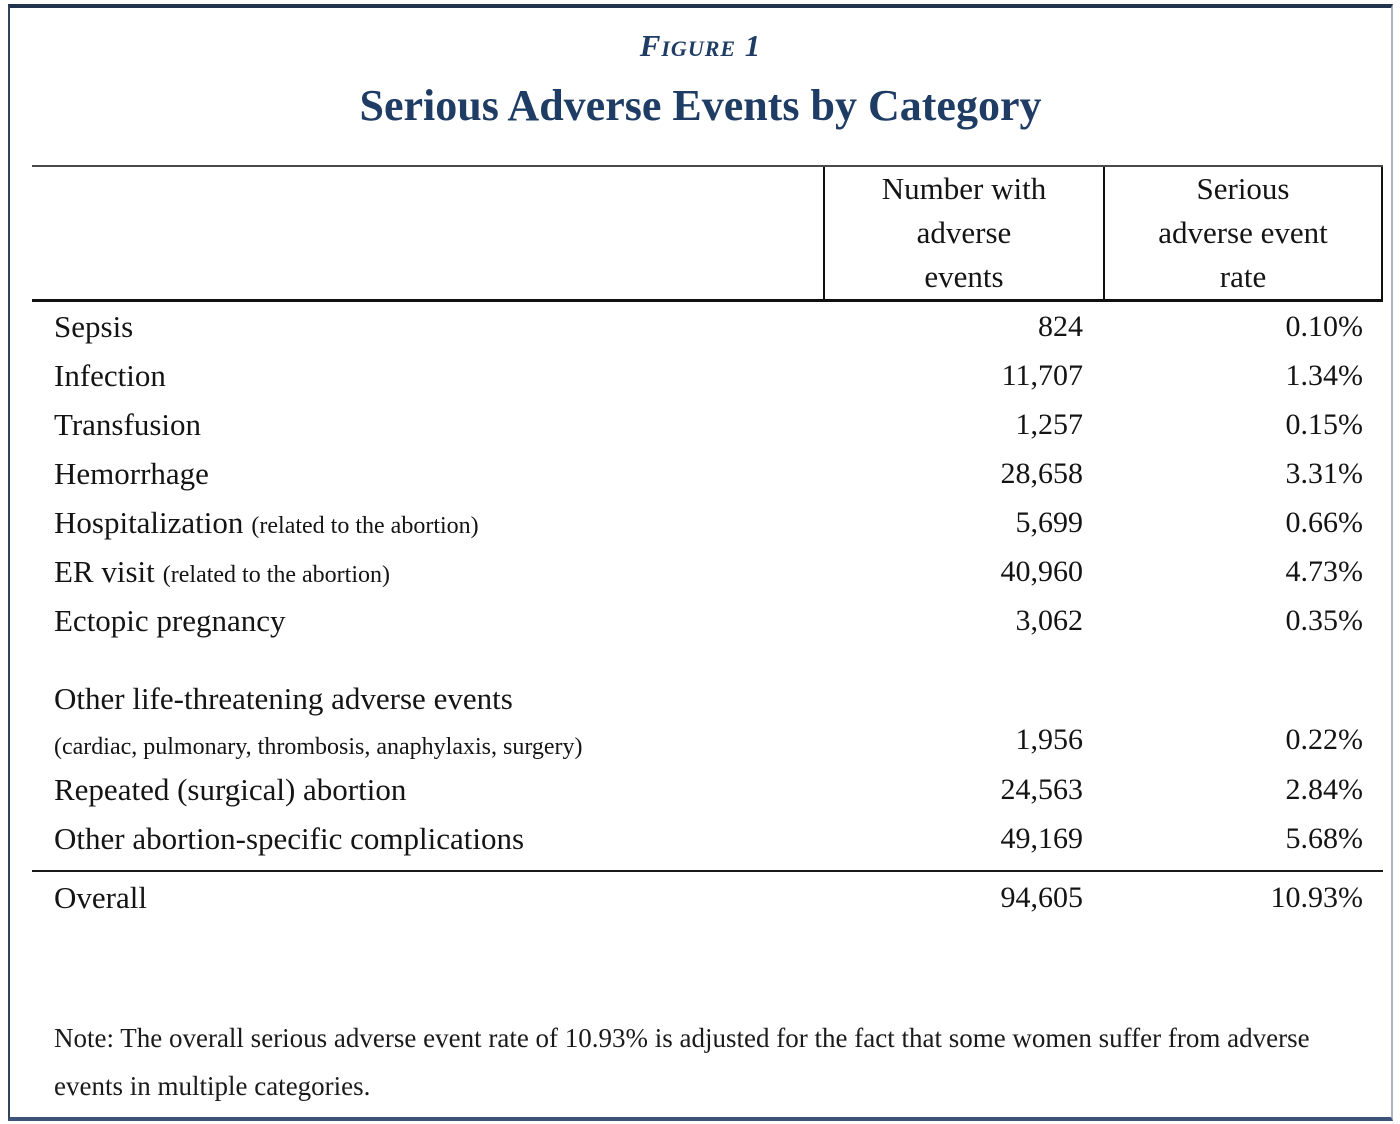 This screenshot has height=1124, width=1400. I want to click on row-number: 824, so click(1060, 326).